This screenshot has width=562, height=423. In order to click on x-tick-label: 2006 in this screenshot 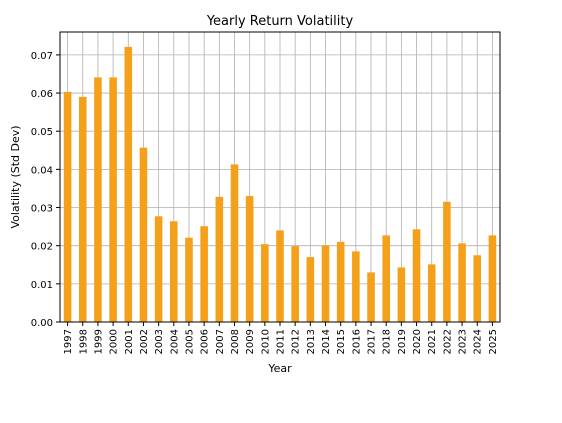, I will do `click(205, 341)`.